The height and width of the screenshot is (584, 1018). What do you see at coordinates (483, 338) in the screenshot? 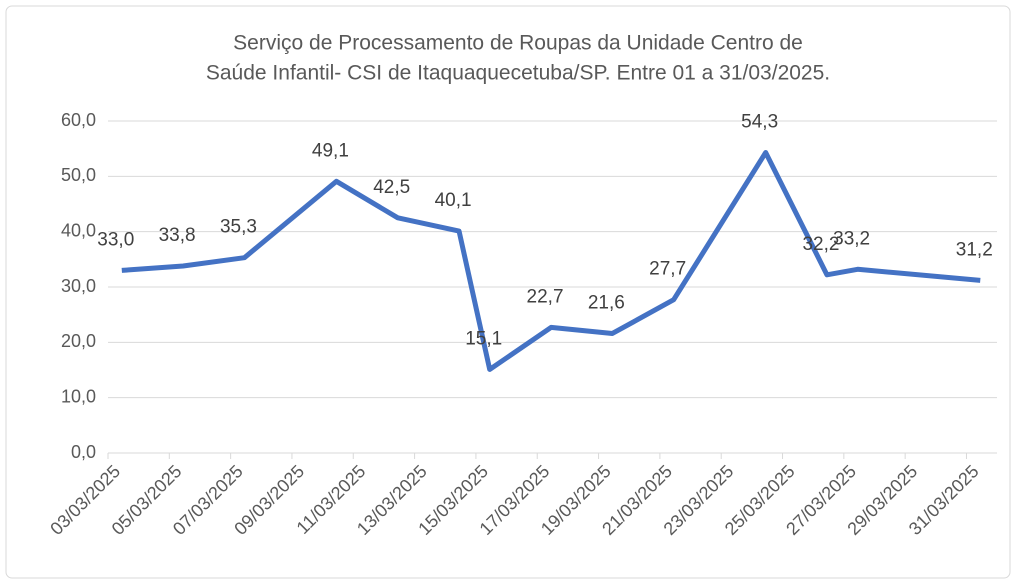
I see `data-label: 15,1` at bounding box center [483, 338].